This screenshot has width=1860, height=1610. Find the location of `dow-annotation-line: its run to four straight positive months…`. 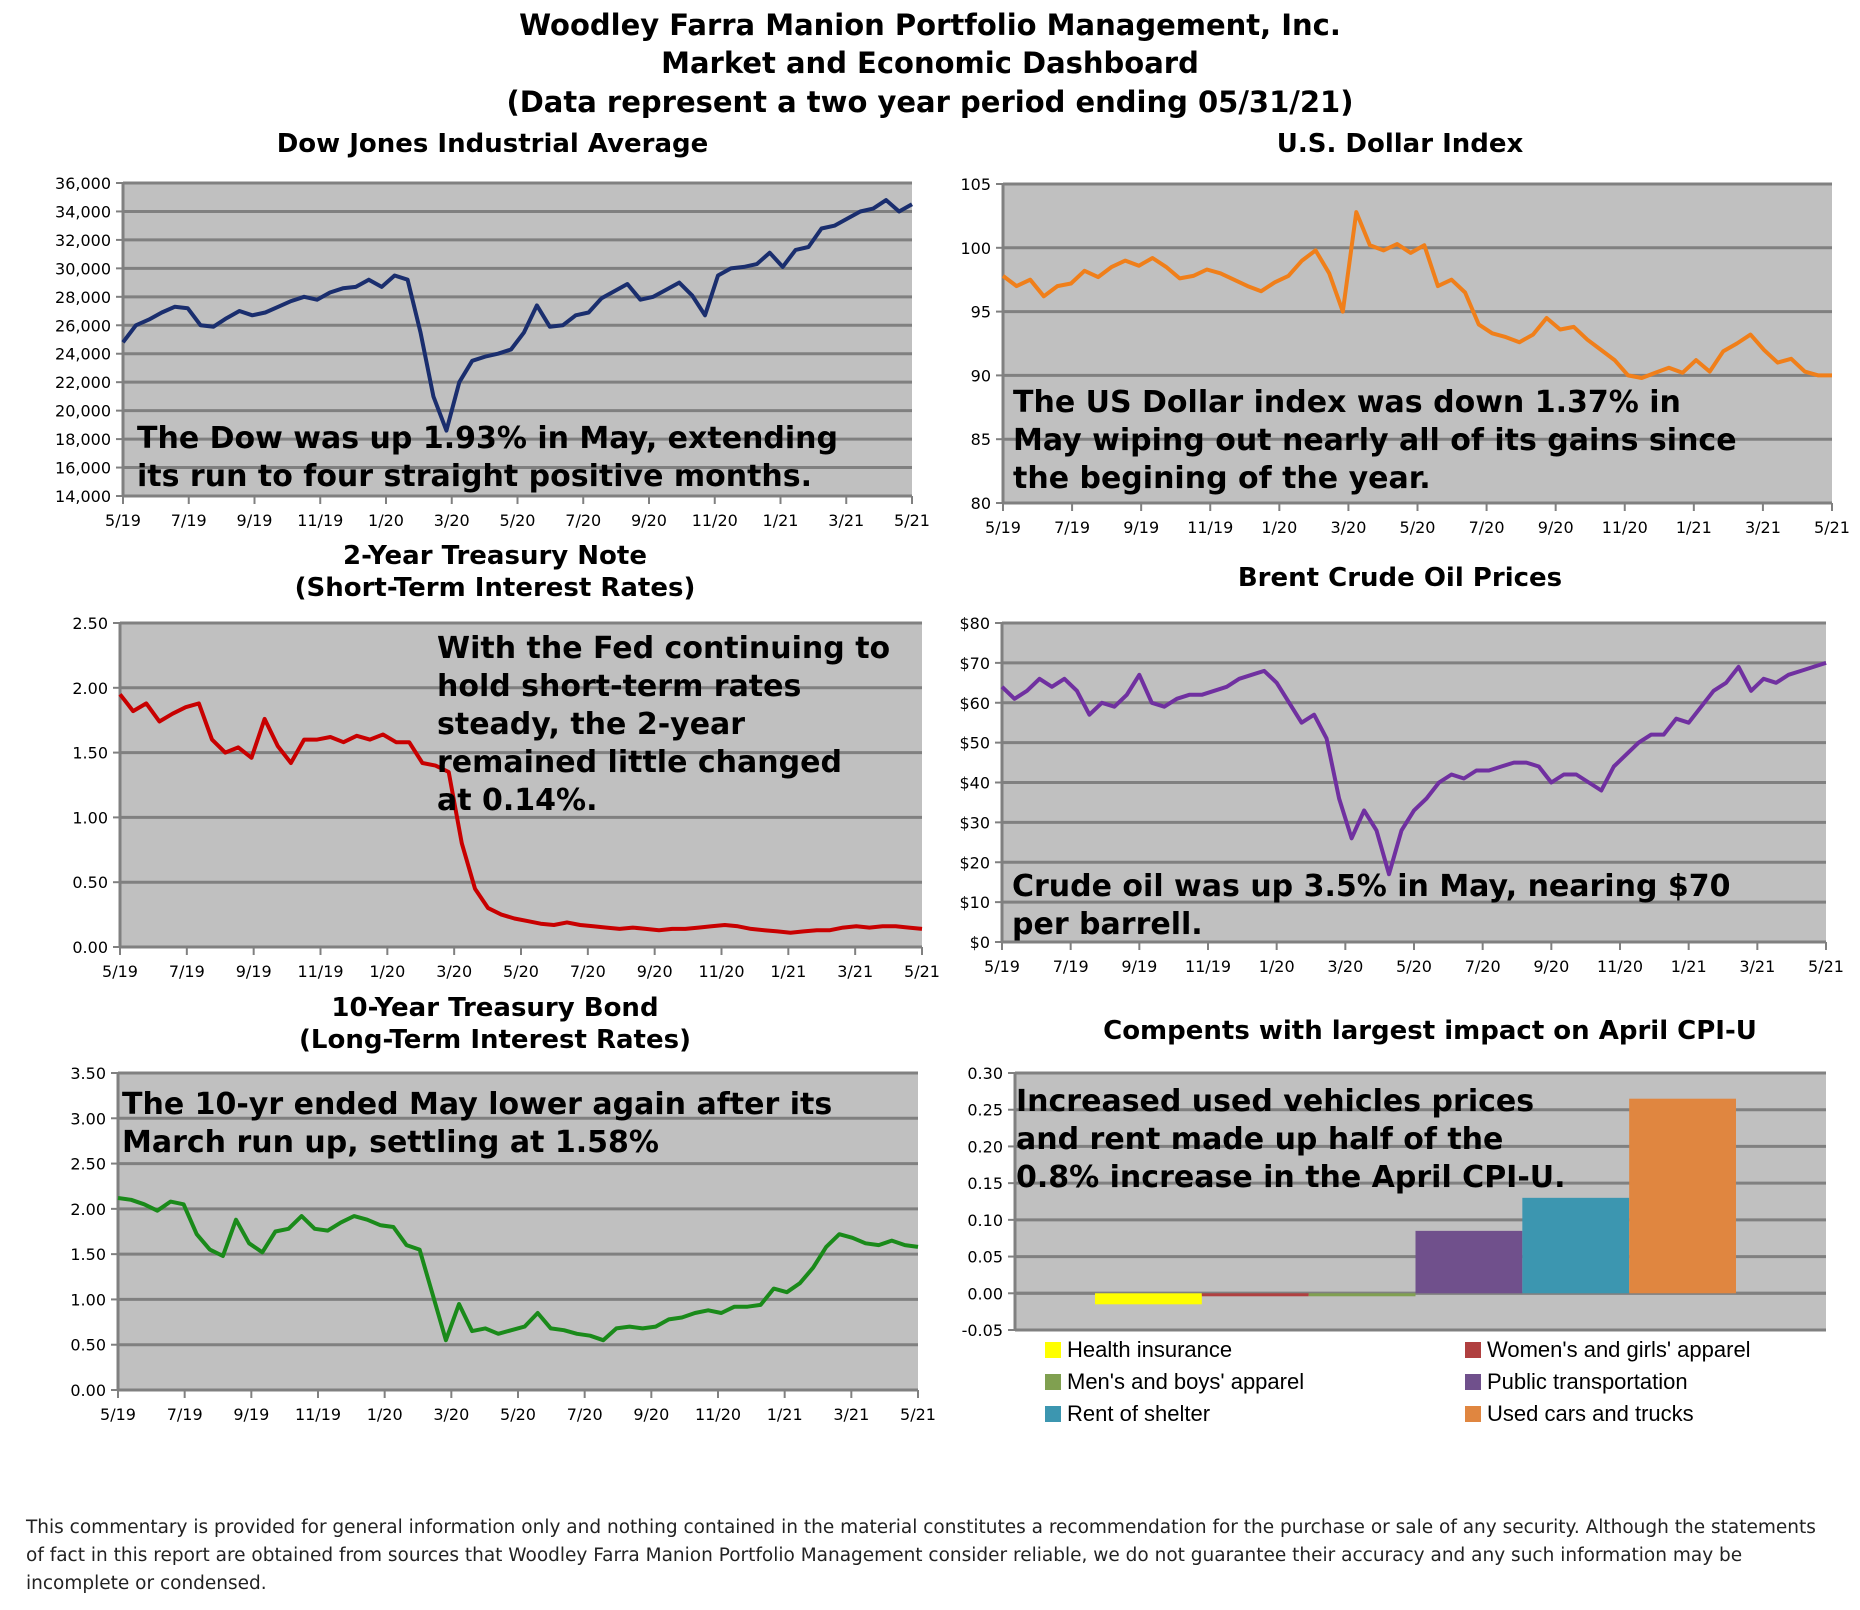

dow-annotation-line: its run to four straight positive months… is located at coordinates (475, 476).